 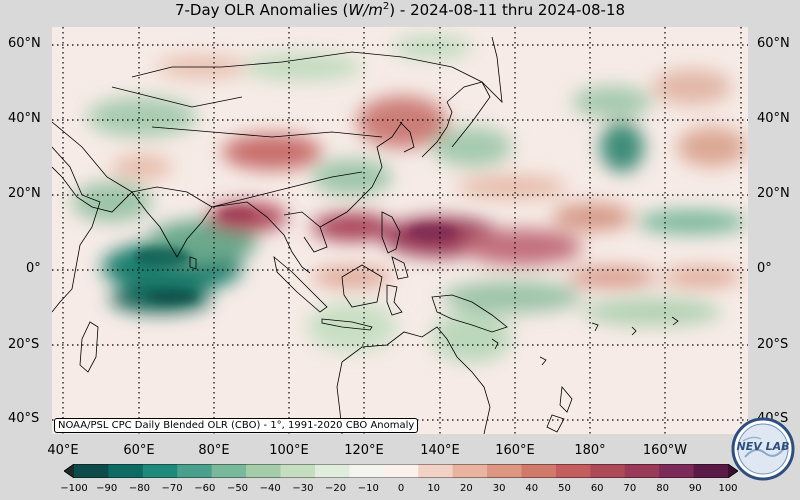 What do you see at coordinates (237, 488) in the screenshot?
I see `colorbar-tick-label: −50` at bounding box center [237, 488].